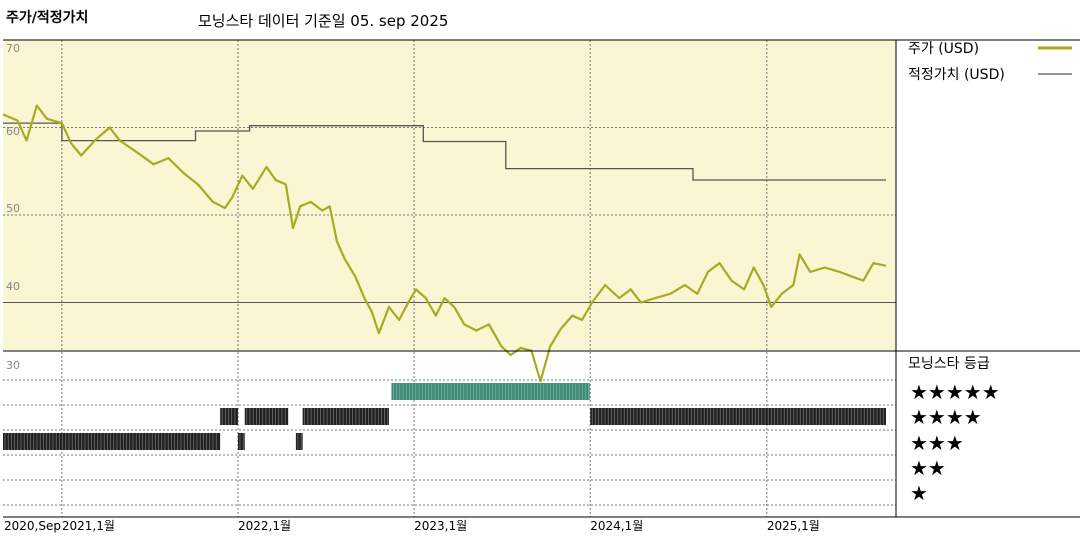 This screenshot has height=540, width=1080. What do you see at coordinates (264, 526) in the screenshot?
I see `x-tick-label: 2022,1월` at bounding box center [264, 526].